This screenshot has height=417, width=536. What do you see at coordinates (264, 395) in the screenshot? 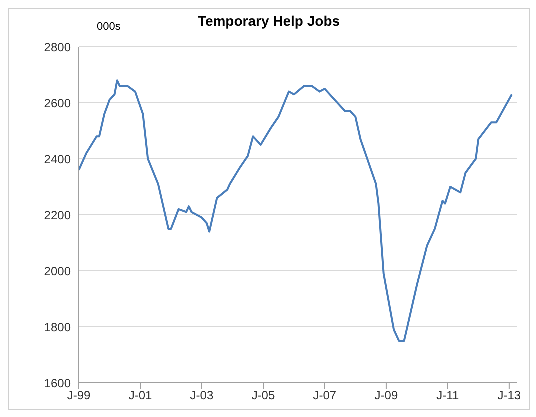
I see `x-tick-label: J-05` at bounding box center [264, 395].